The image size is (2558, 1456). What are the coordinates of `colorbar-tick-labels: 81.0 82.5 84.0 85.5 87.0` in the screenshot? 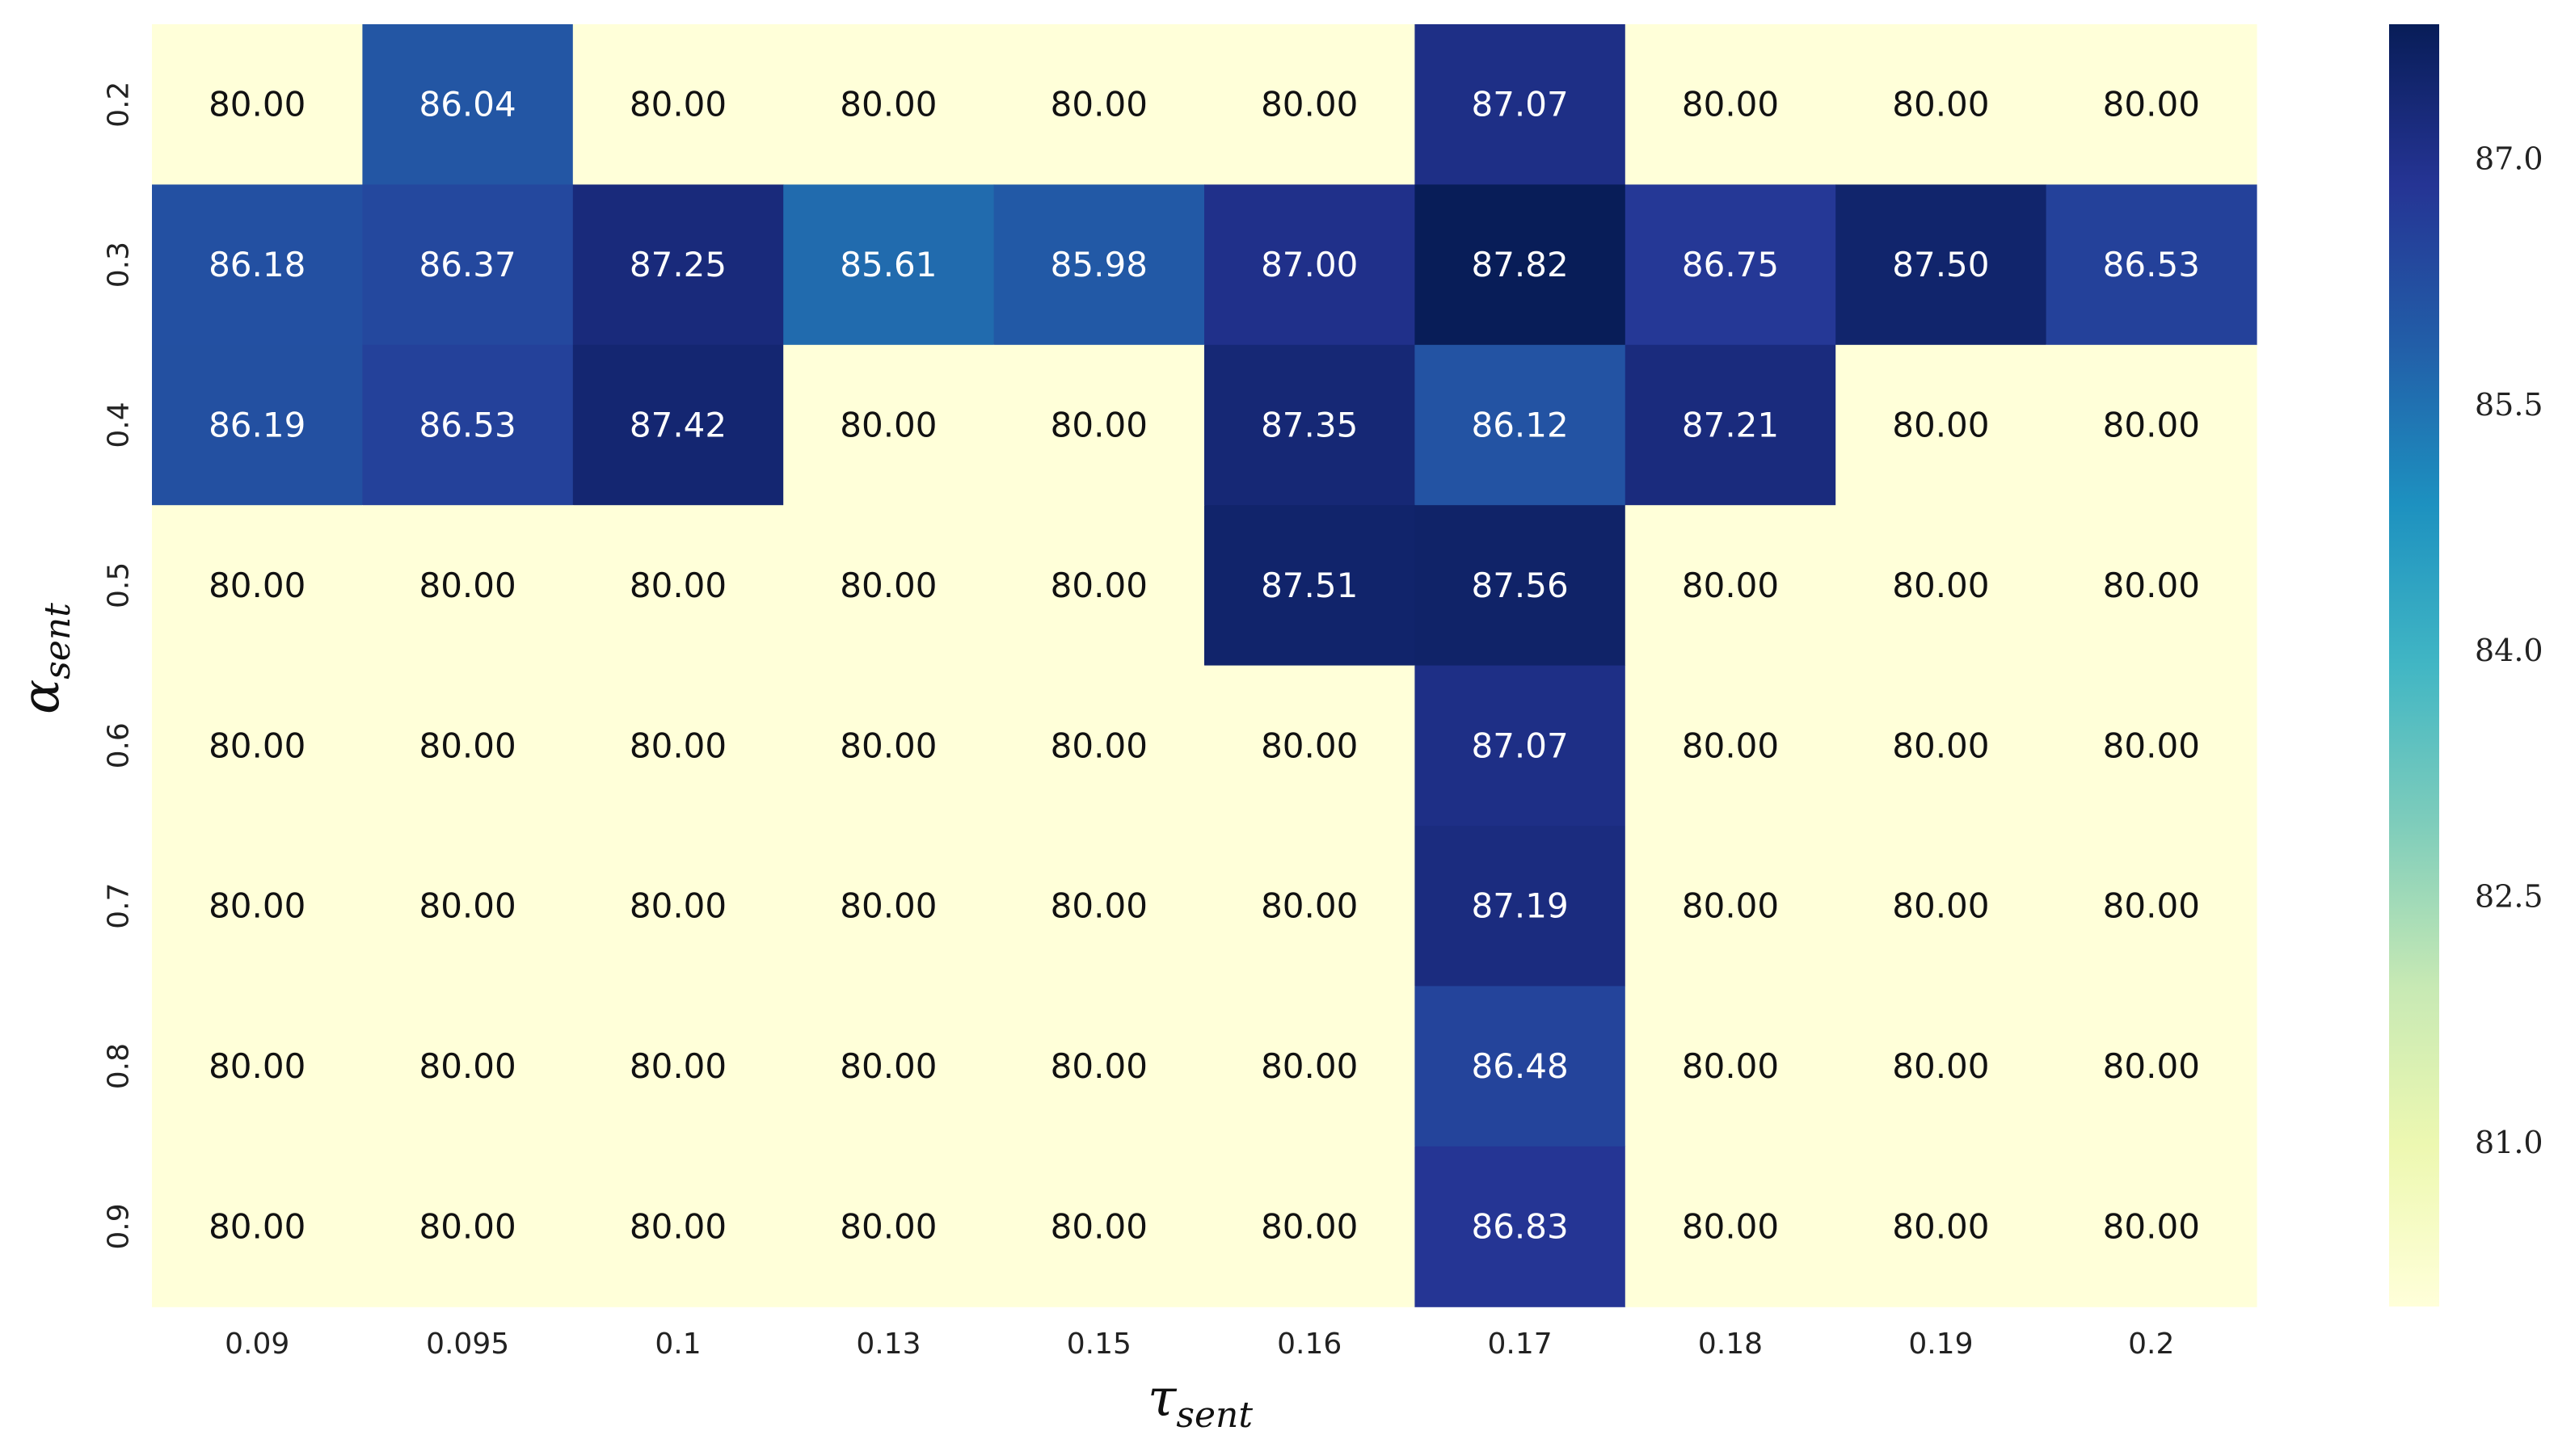 It's located at (2509, 650).